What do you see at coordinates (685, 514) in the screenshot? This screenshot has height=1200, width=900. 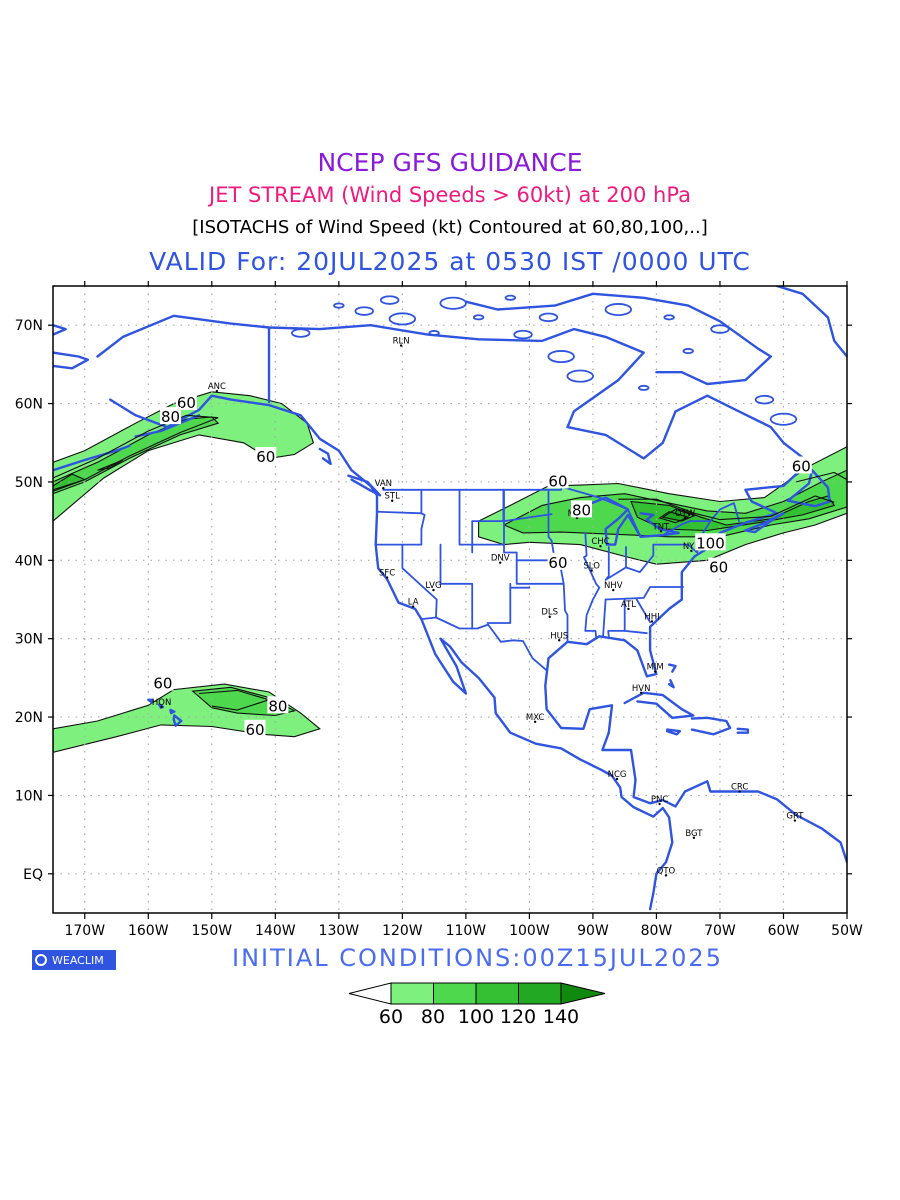 I see `station-label: OTW` at bounding box center [685, 514].